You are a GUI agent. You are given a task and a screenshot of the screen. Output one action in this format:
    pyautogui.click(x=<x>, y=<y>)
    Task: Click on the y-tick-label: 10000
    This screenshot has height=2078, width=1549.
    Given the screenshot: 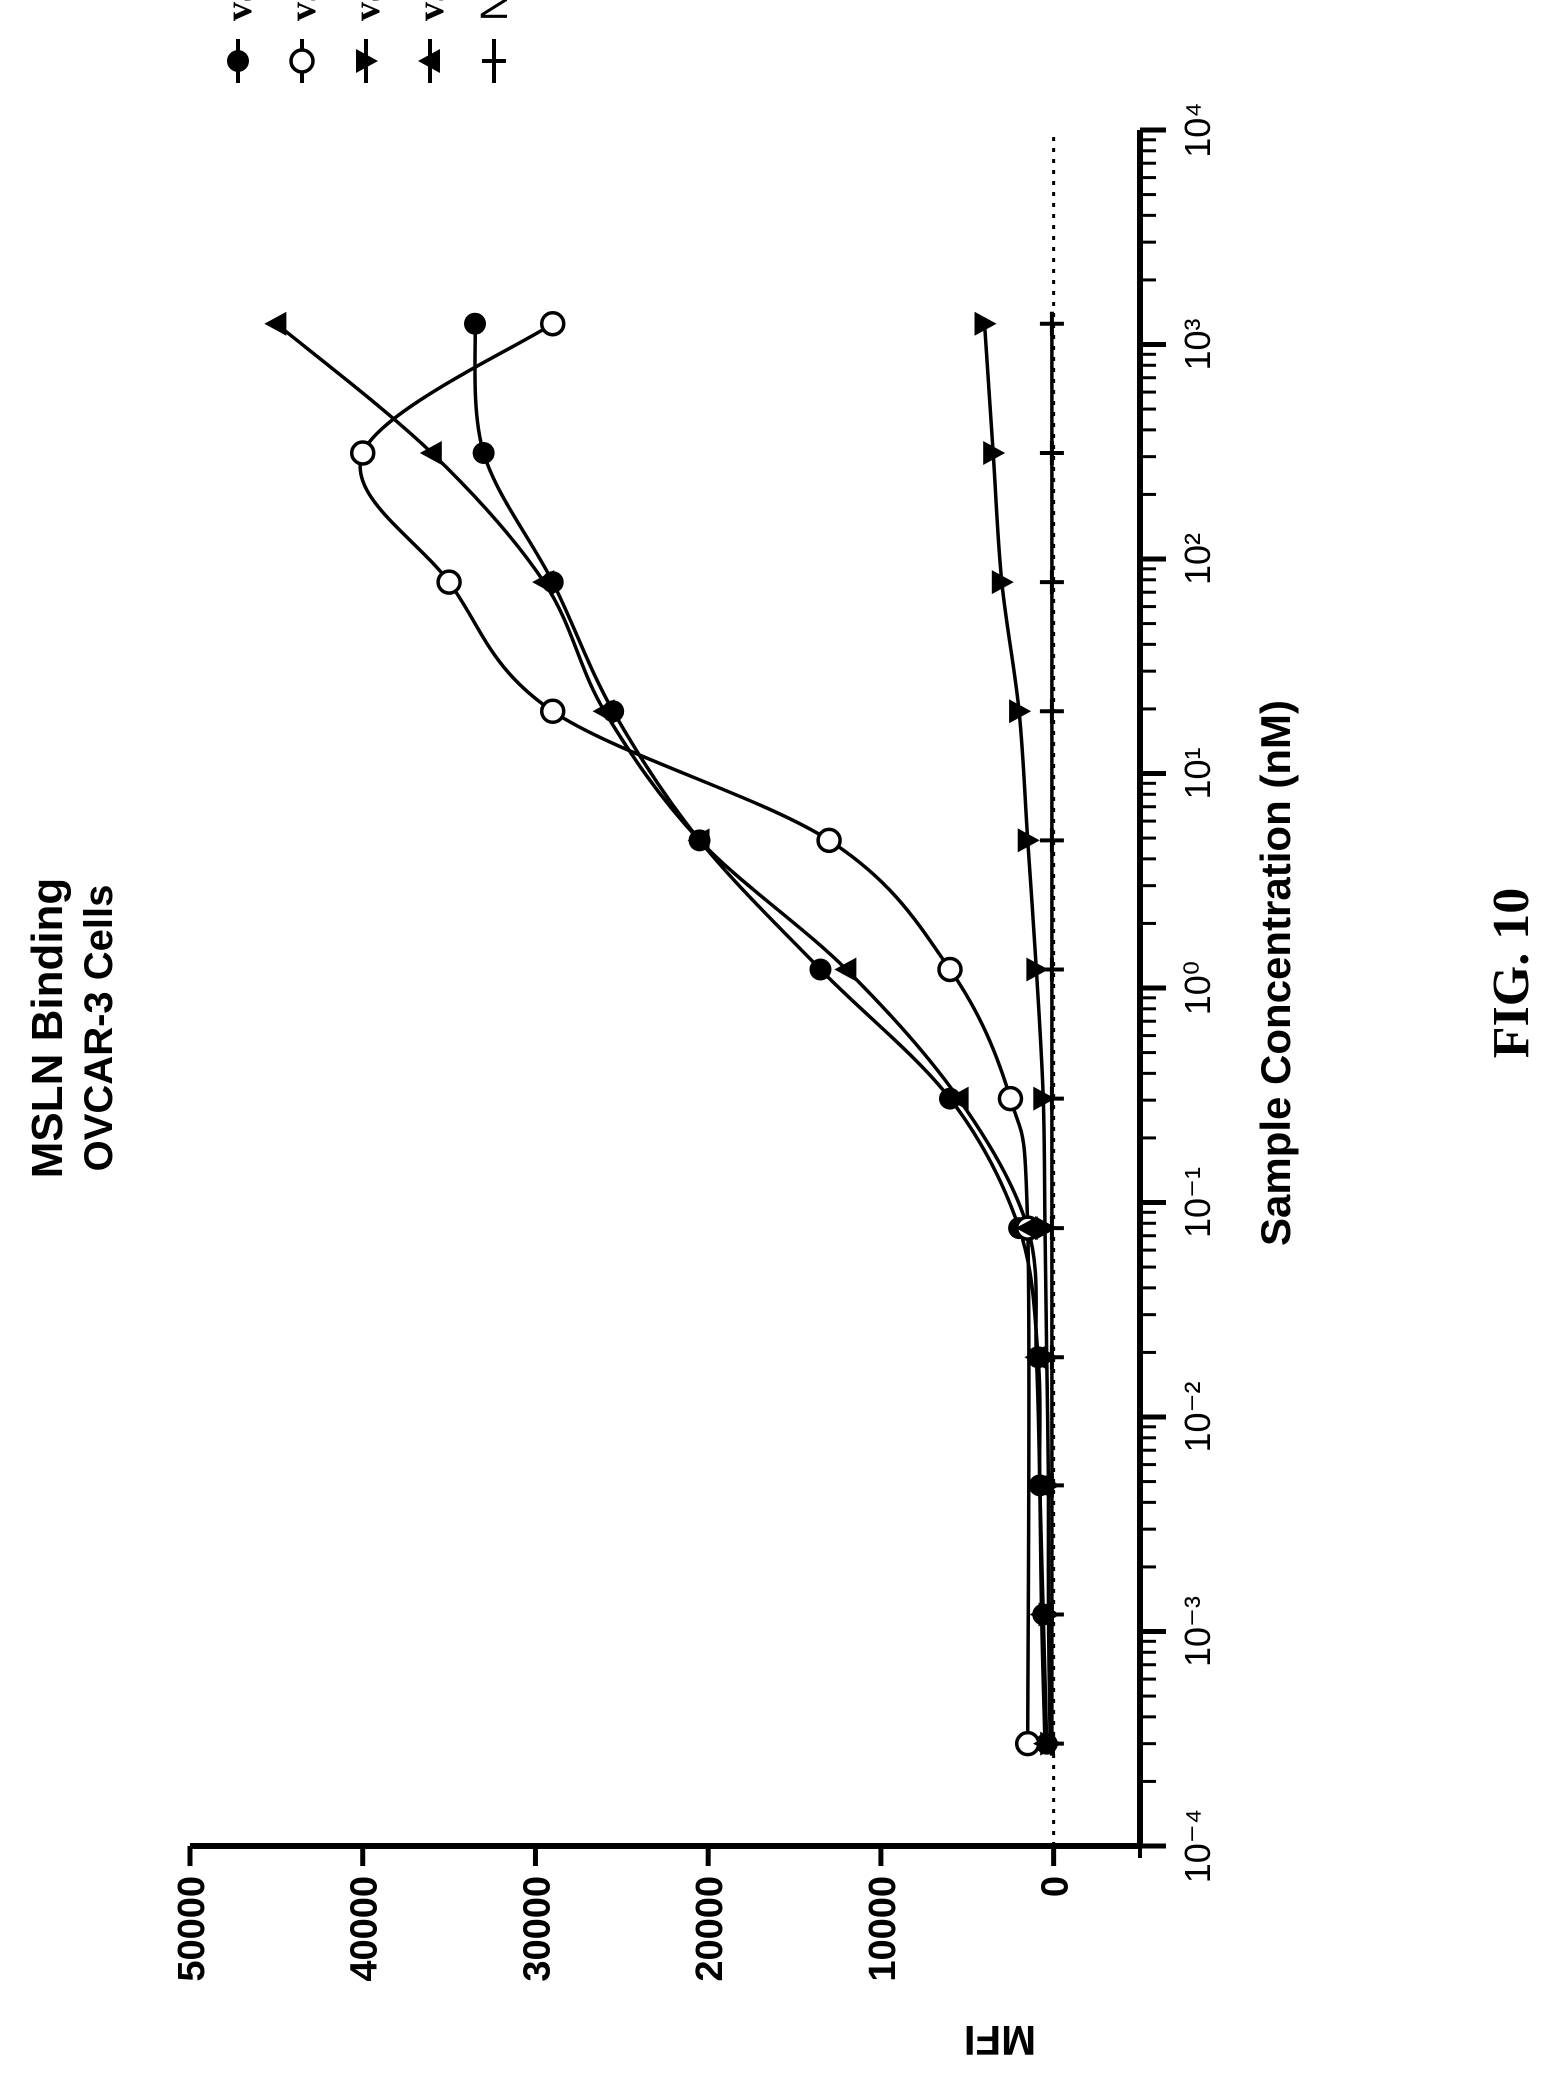 What is the action you would take?
    pyautogui.click(x=883, y=1929)
    